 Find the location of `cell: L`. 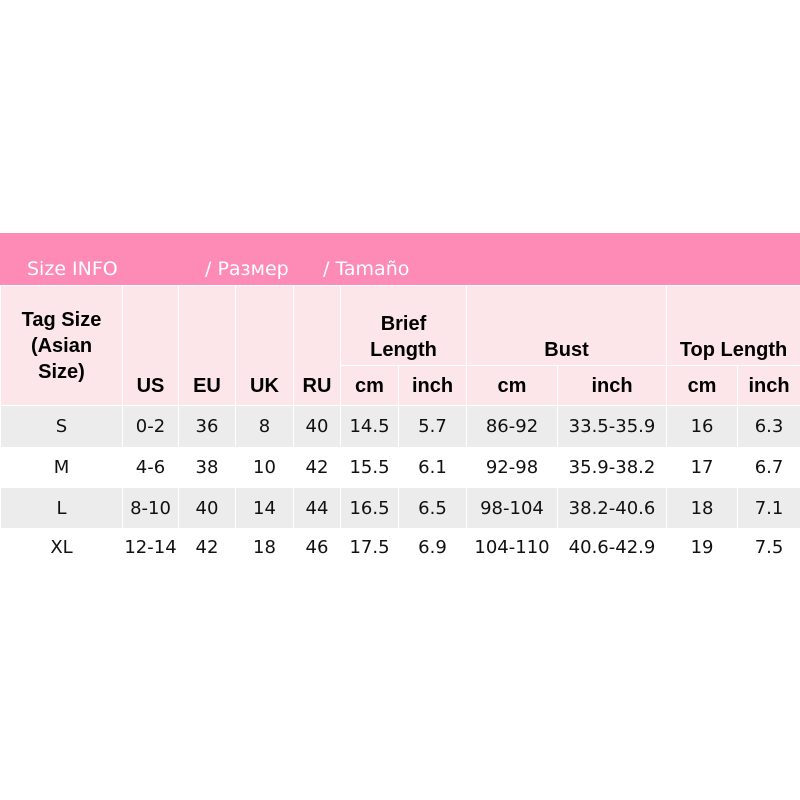

cell: L is located at coordinates (61, 508).